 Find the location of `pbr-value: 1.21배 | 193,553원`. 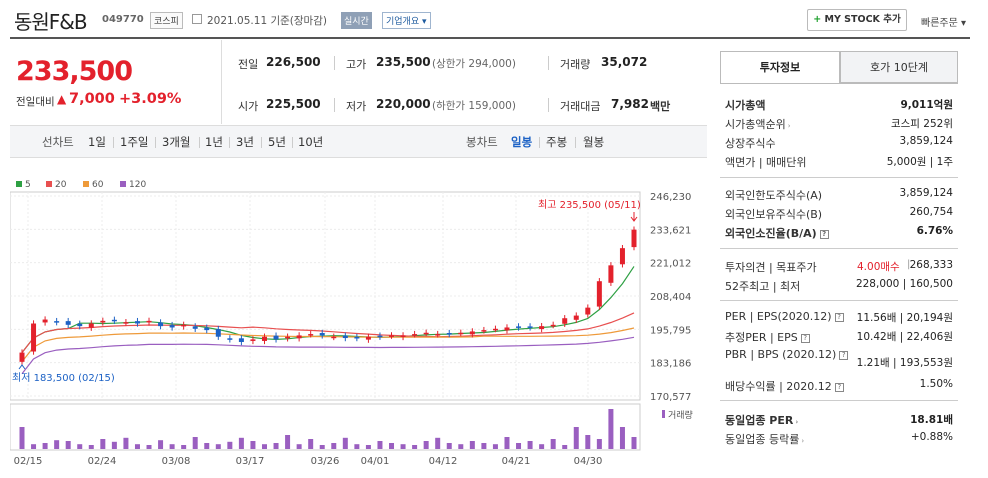

pbr-value: 1.21배 | 193,553원 is located at coordinates (904, 363).